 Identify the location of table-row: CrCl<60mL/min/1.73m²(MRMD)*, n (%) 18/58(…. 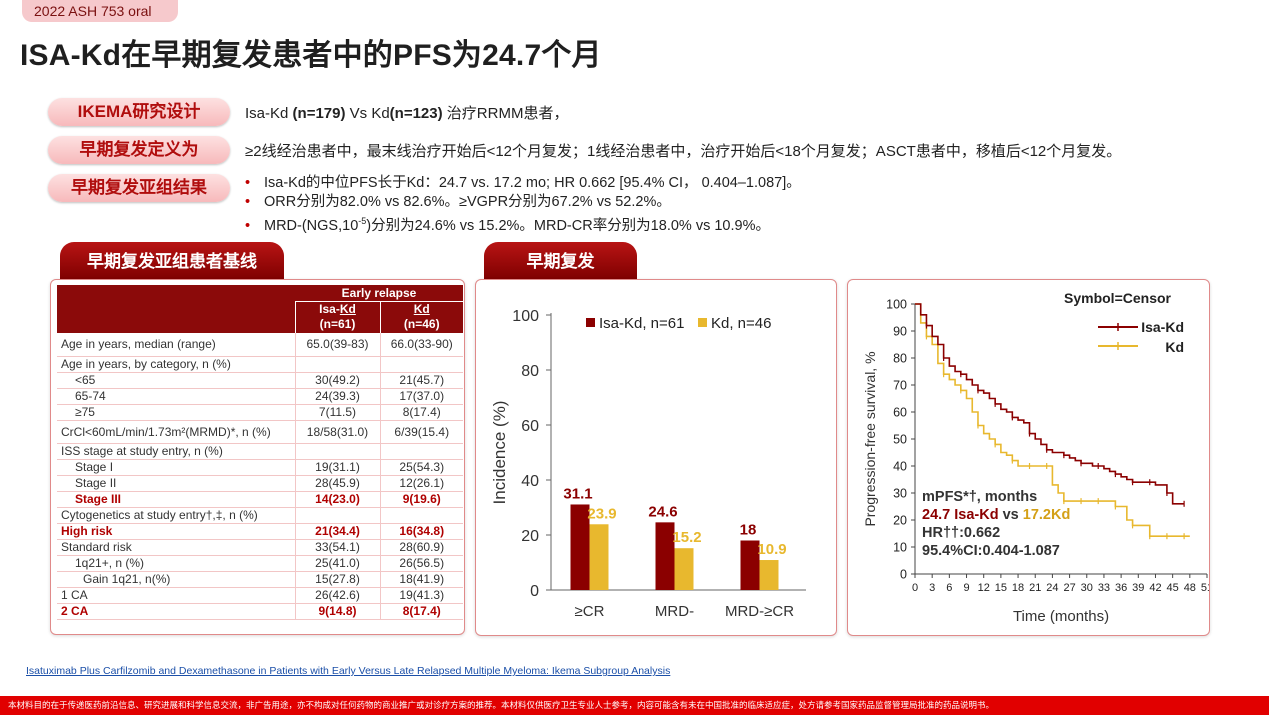
(260, 431).